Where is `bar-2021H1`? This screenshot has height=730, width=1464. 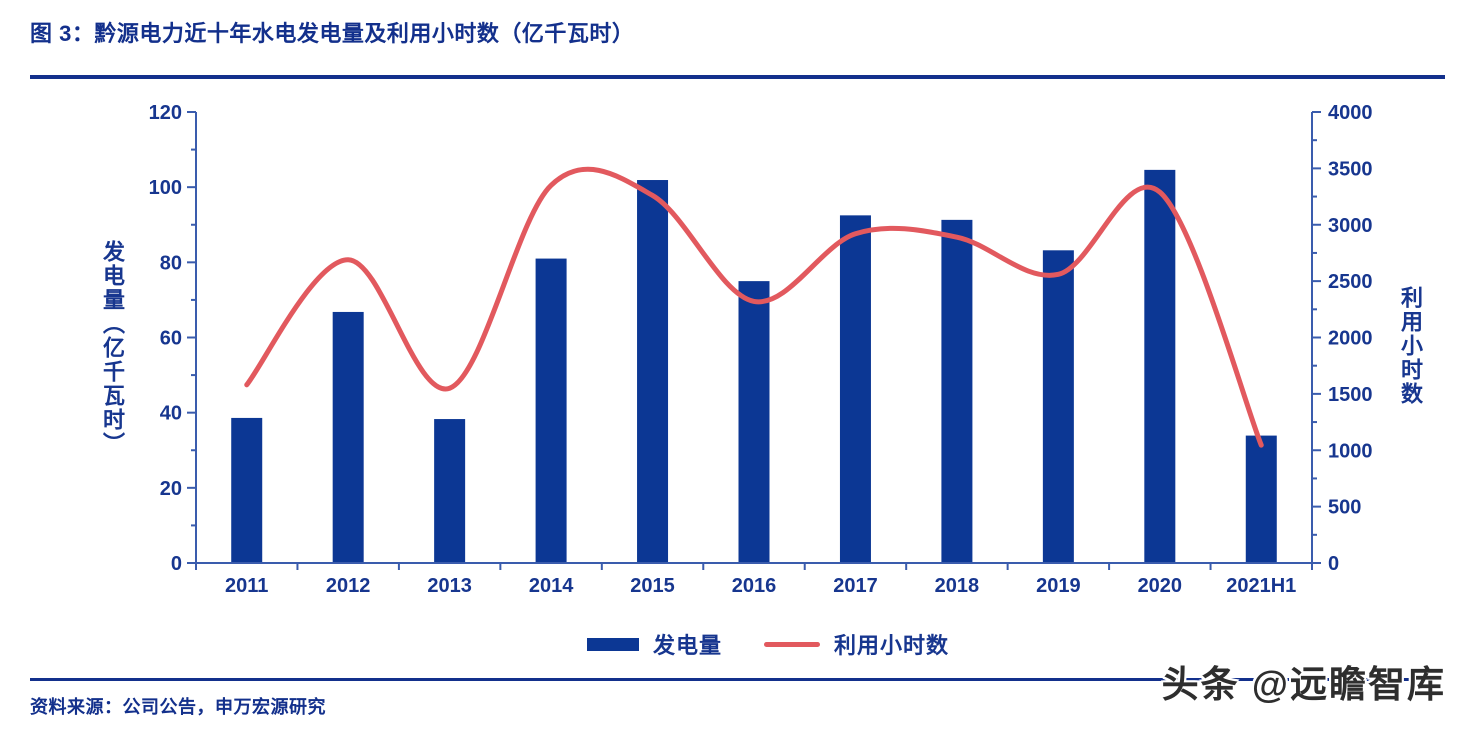 bar-2021H1 is located at coordinates (1261, 499).